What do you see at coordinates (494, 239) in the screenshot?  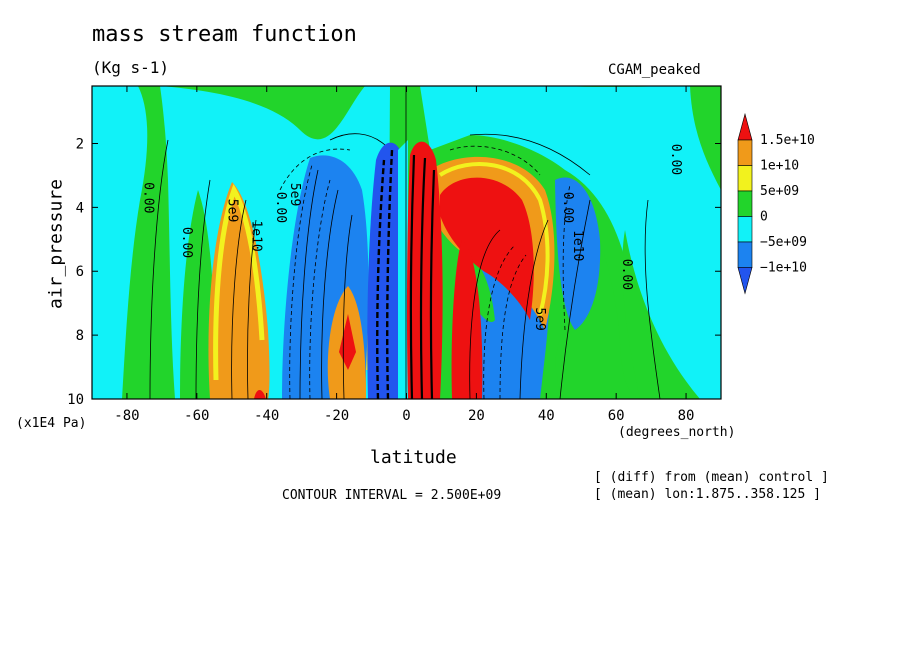 I see `yellow-ring-north` at bounding box center [494, 239].